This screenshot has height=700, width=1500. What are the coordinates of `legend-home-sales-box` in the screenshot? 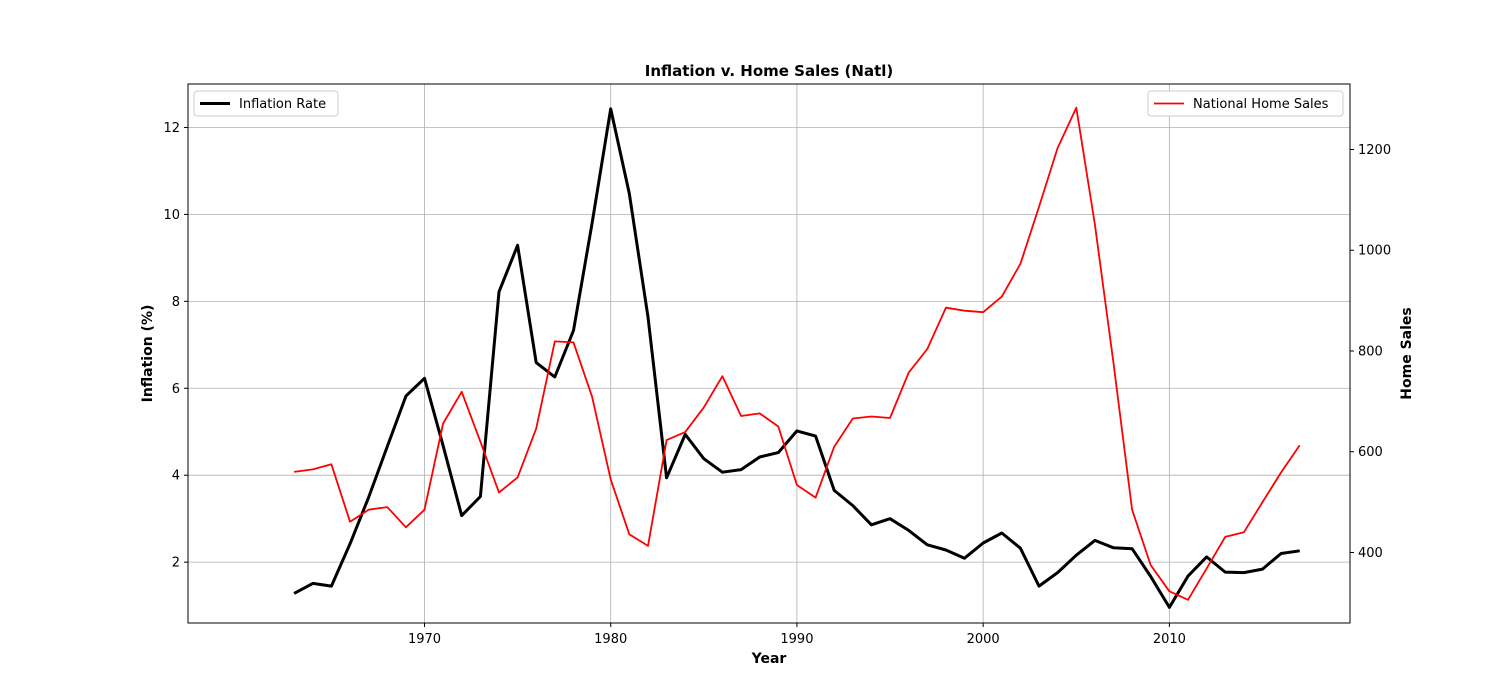 It's located at (1245, 103).